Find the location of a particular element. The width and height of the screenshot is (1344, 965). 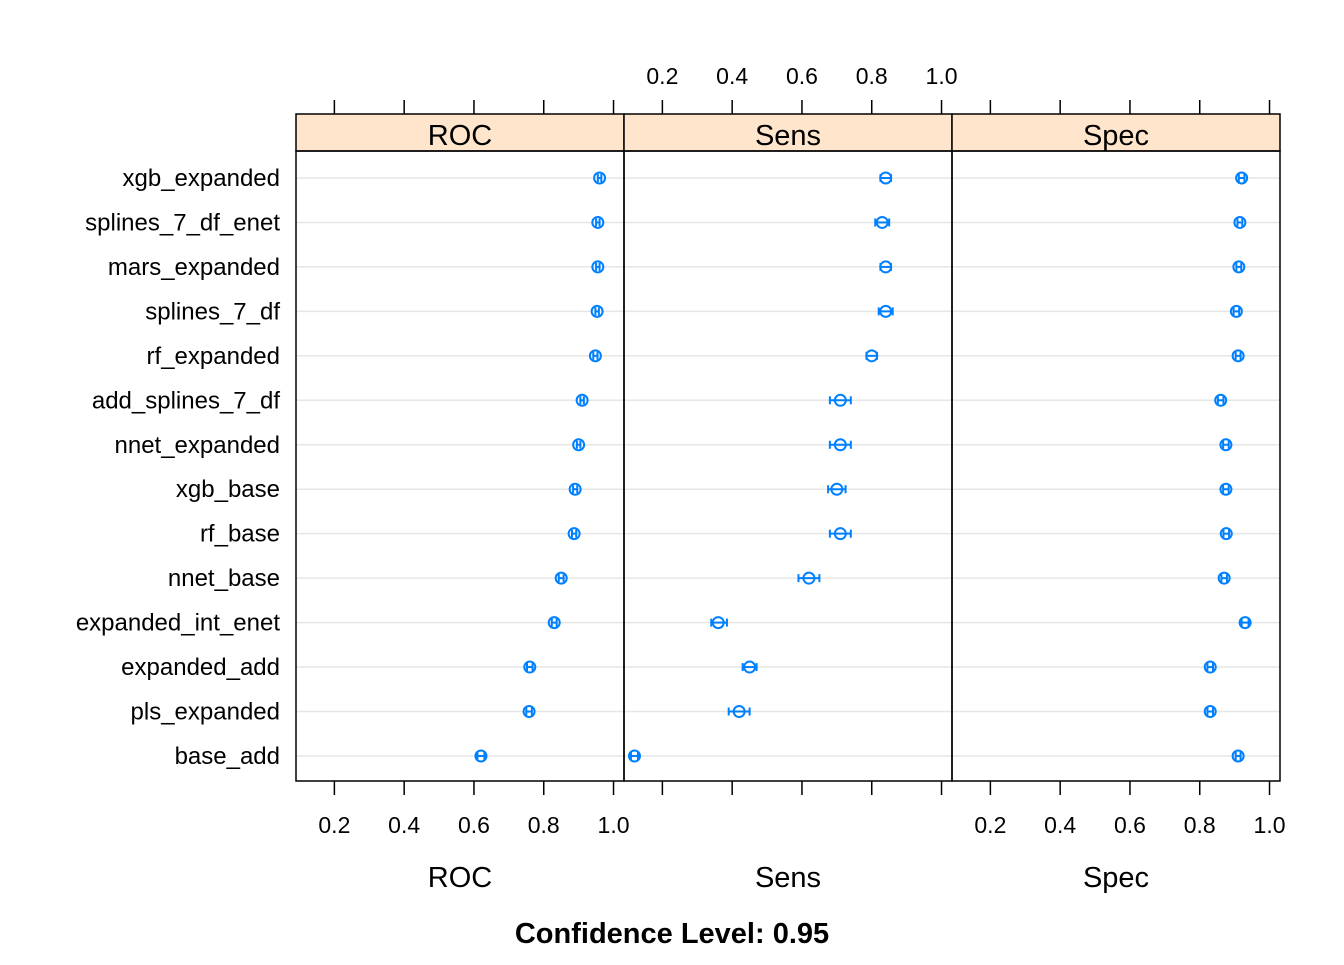

strip-label-roc: ROC is located at coordinates (460, 136).